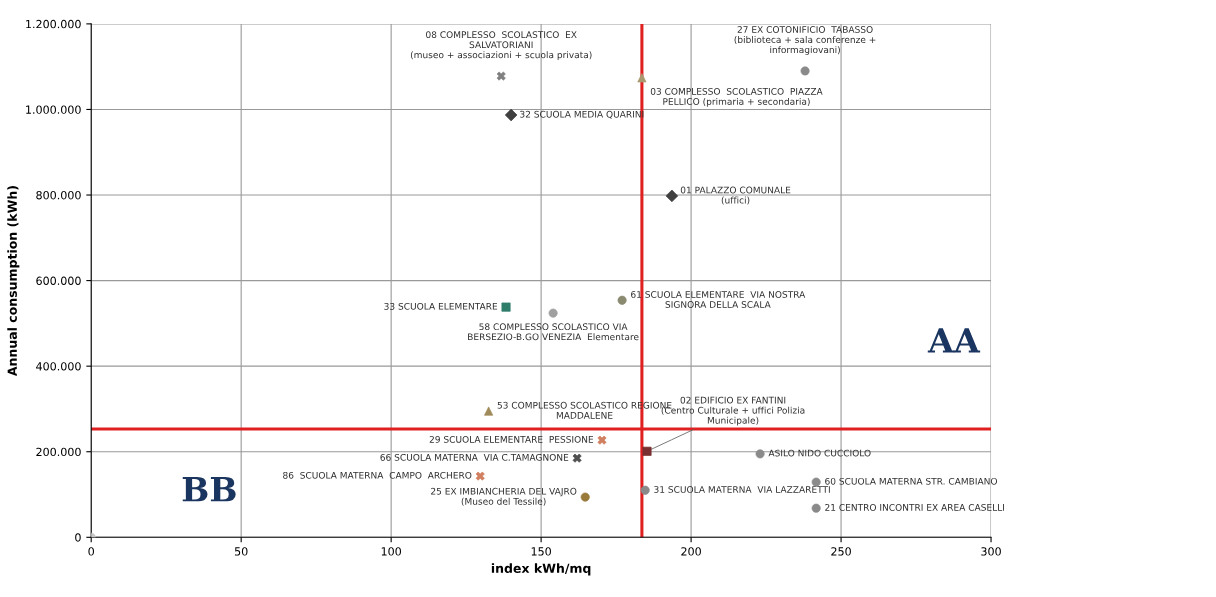 This screenshot has height=597, width=1216. Describe the element at coordinates (541, 569) in the screenshot. I see `x-axis-title: index kWh/mq` at that location.